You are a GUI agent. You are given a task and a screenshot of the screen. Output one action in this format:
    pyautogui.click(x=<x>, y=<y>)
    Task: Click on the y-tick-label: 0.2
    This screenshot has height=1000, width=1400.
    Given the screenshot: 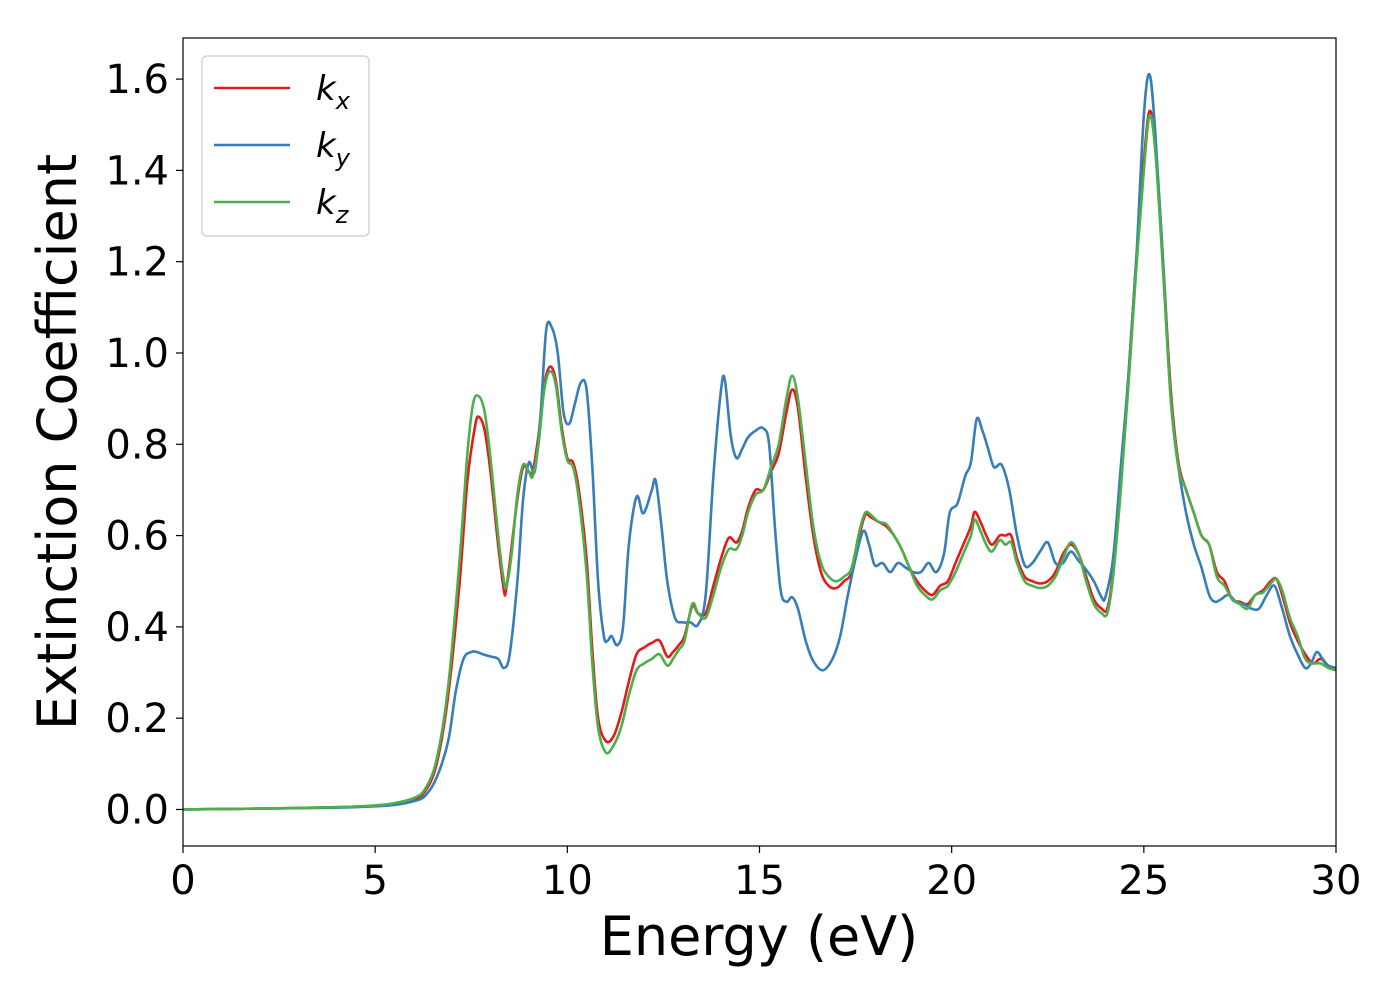 What is the action you would take?
    pyautogui.click(x=137, y=719)
    